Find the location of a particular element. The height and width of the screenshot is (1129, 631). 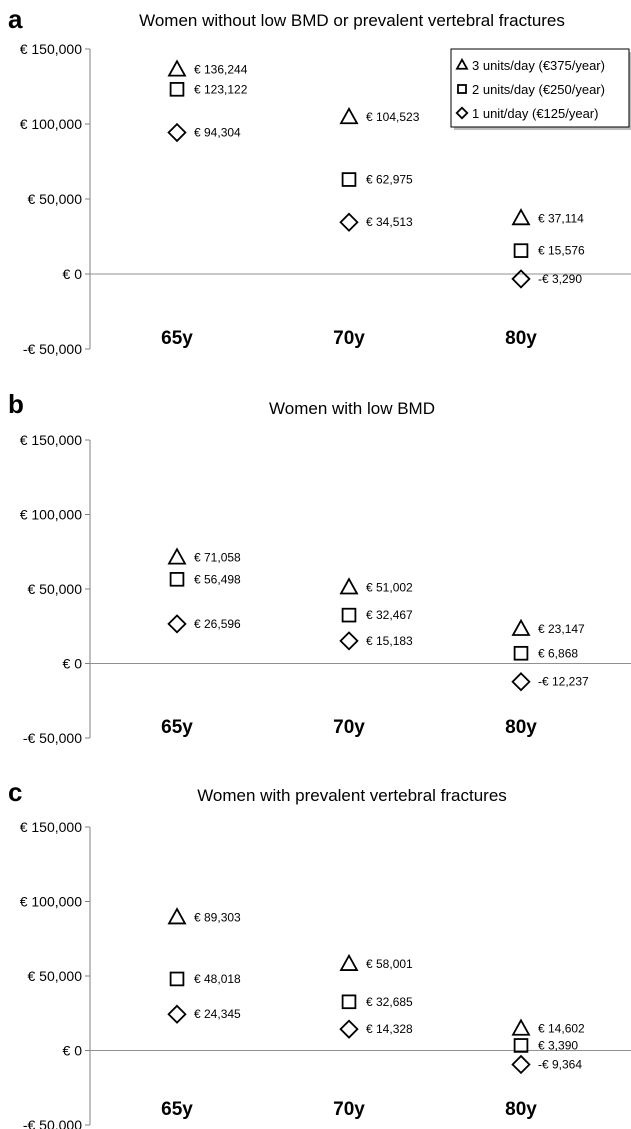

panel-letter: b is located at coordinates (16, 404).